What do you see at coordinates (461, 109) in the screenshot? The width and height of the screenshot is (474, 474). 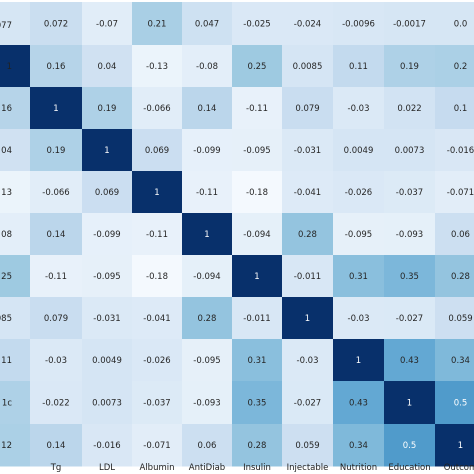 I see `cell-value-label: 0.1` at bounding box center [461, 109].